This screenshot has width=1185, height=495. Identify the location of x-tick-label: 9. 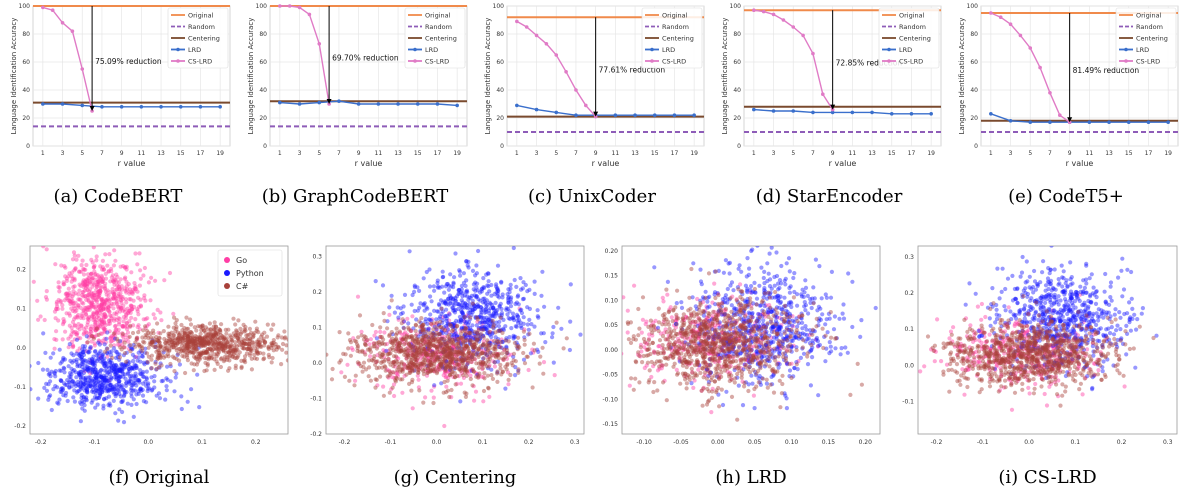
(596, 153).